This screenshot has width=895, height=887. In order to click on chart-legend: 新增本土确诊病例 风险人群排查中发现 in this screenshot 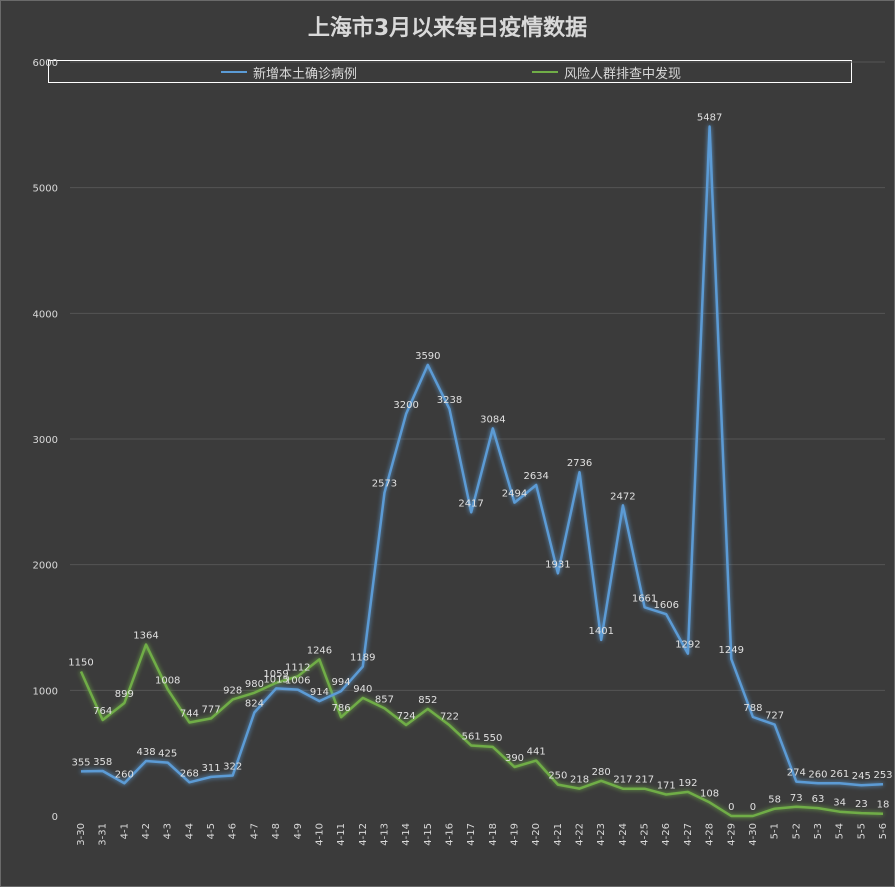, I will do `click(450, 71)`.